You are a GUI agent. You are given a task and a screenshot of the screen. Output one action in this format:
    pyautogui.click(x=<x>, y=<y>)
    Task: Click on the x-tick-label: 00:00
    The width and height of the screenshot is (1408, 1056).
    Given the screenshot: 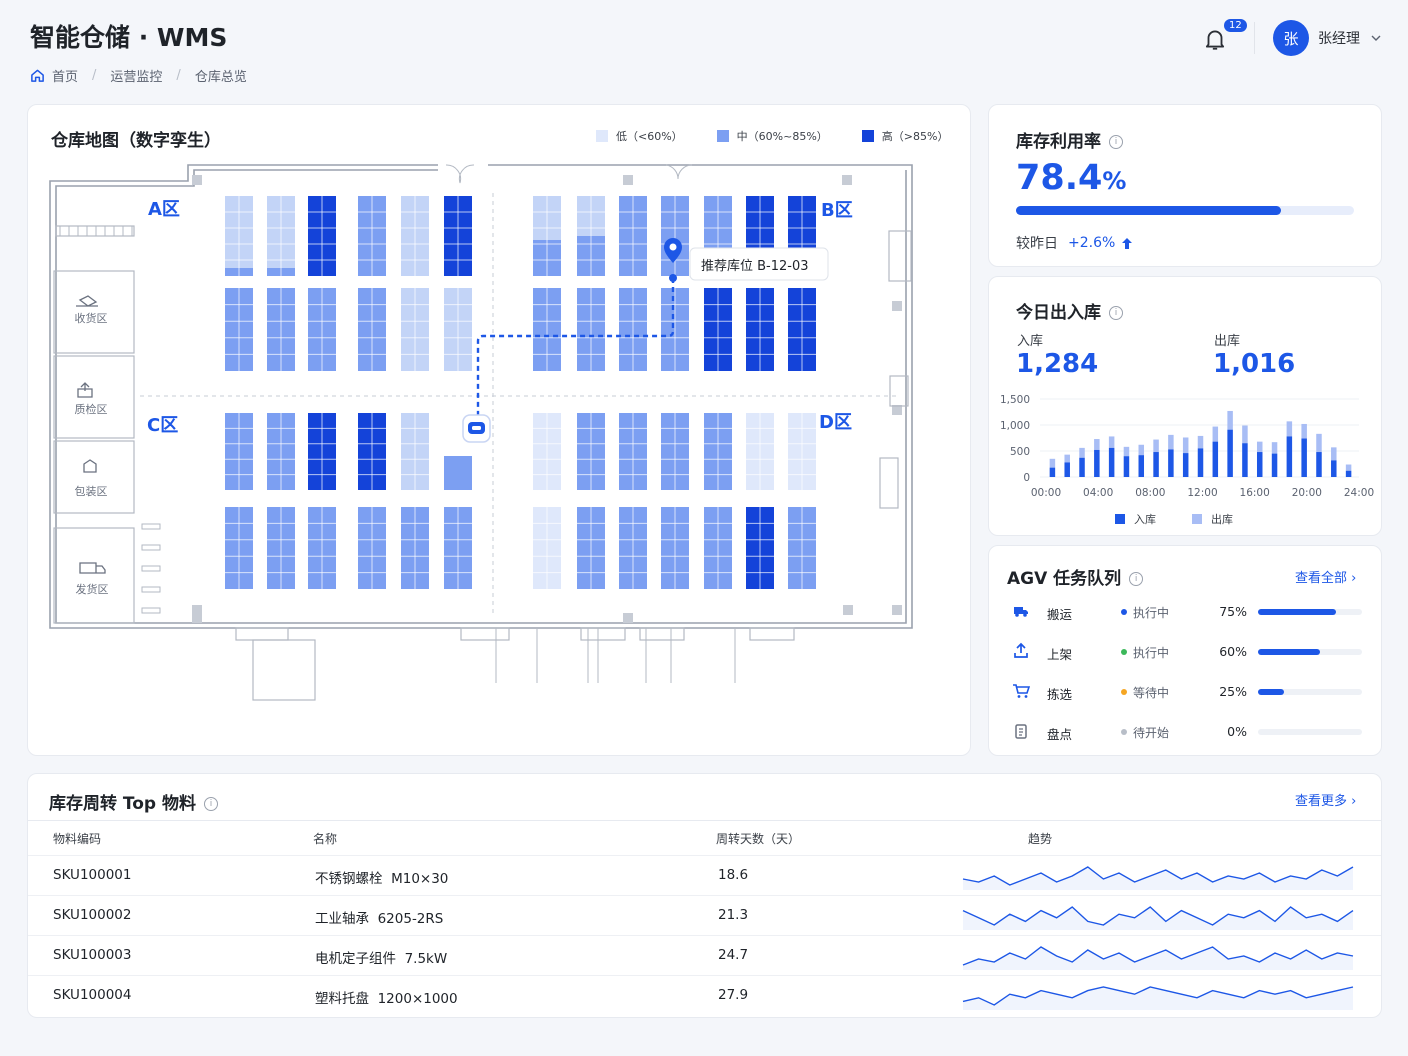 What is the action you would take?
    pyautogui.click(x=1046, y=493)
    